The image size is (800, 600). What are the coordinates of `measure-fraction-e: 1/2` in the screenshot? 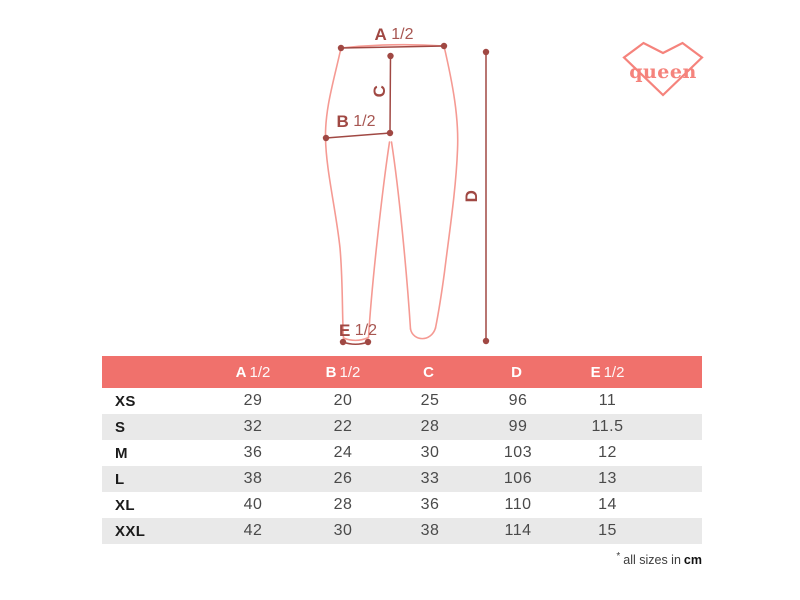 It's located at (366, 330).